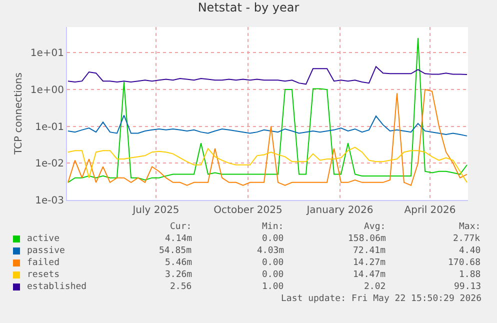  What do you see at coordinates (470, 227) in the screenshot?
I see `text: Max:` at bounding box center [470, 227].